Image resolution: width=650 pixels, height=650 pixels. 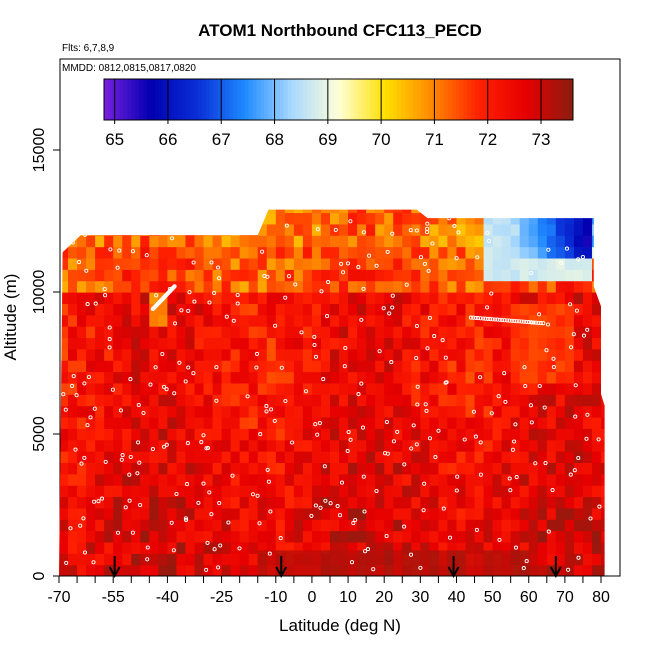 What do you see at coordinates (167, 597) in the screenshot?
I see `x-tick-label: -40` at bounding box center [167, 597].